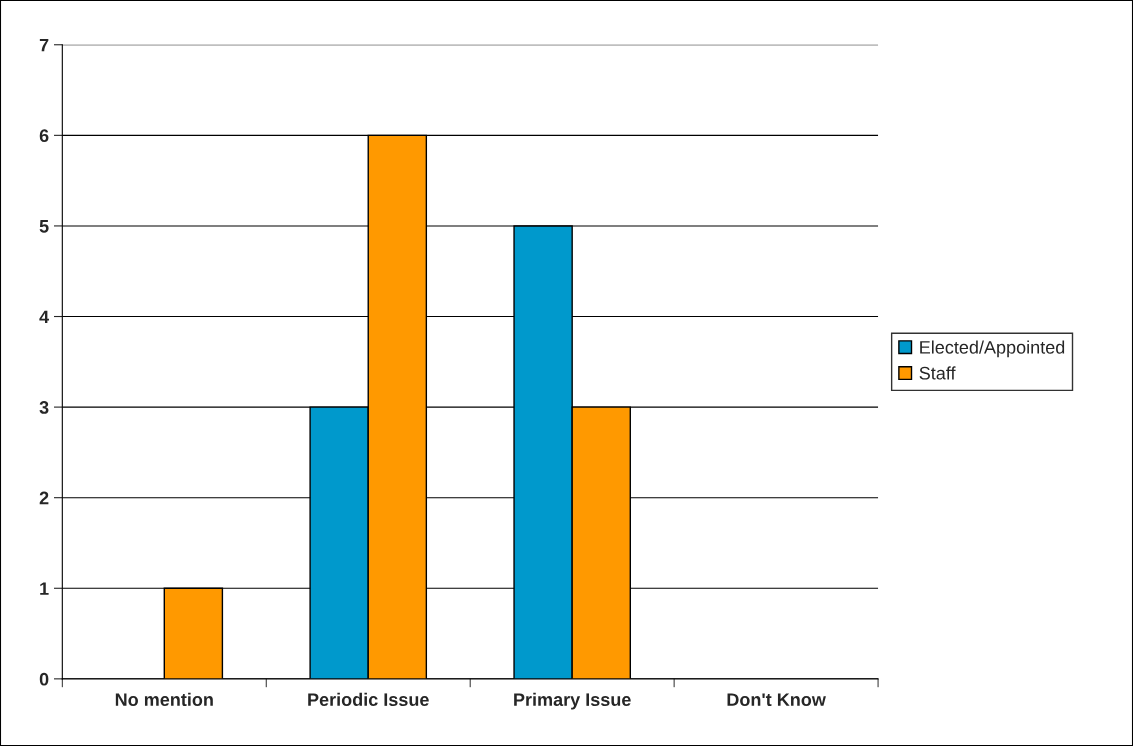 The image size is (1133, 746). What do you see at coordinates (937, 373) in the screenshot?
I see `legend-label: Staff` at bounding box center [937, 373].